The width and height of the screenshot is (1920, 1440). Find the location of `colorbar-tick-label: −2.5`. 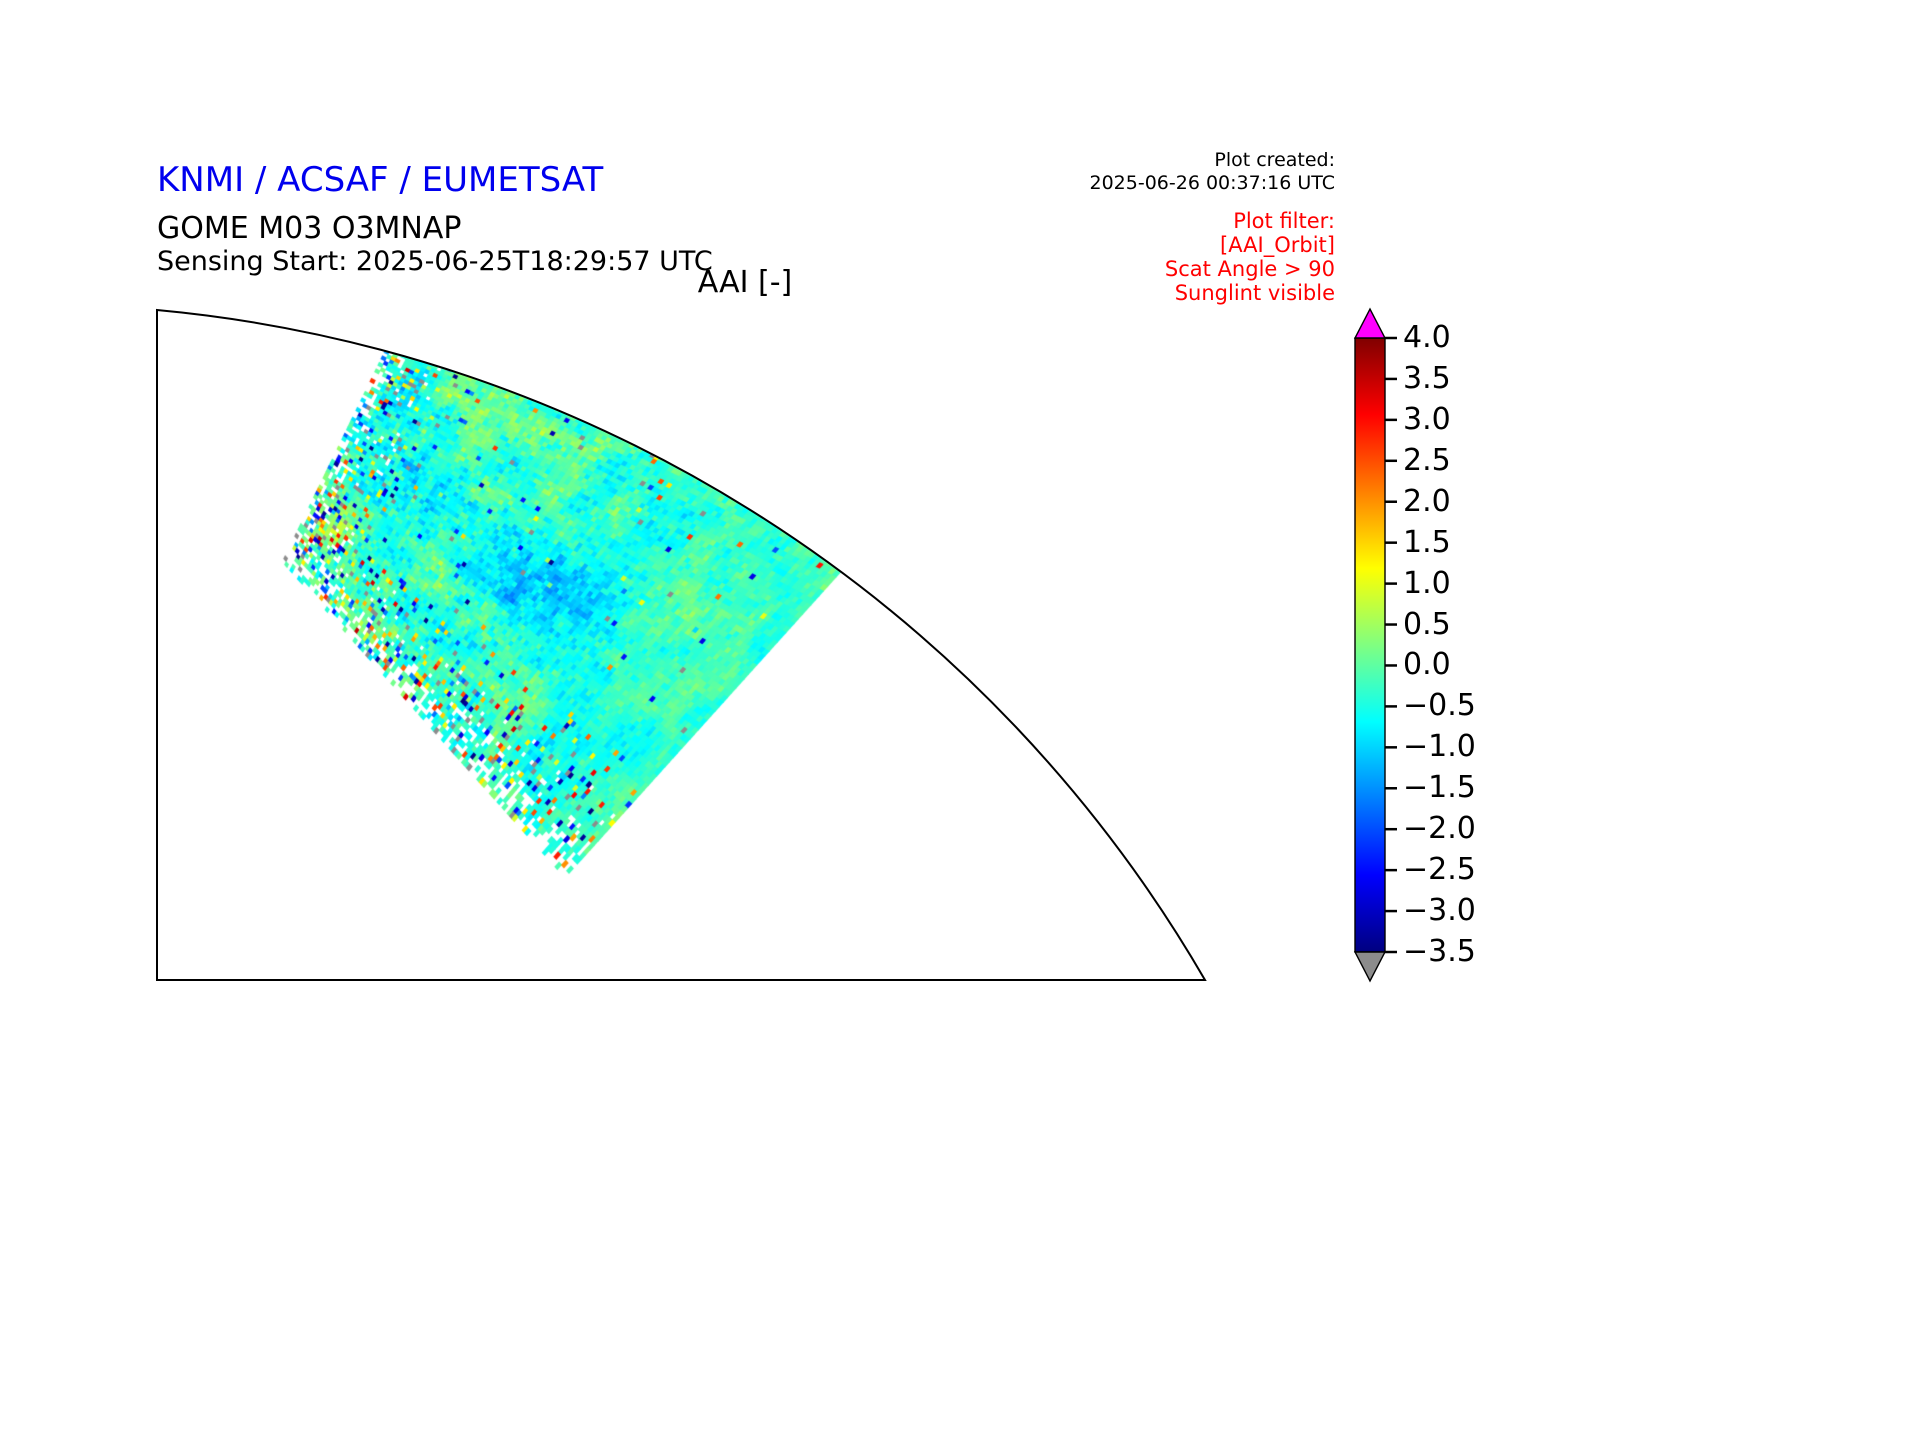

colorbar-tick-label: −2.5 is located at coordinates (1439, 870).